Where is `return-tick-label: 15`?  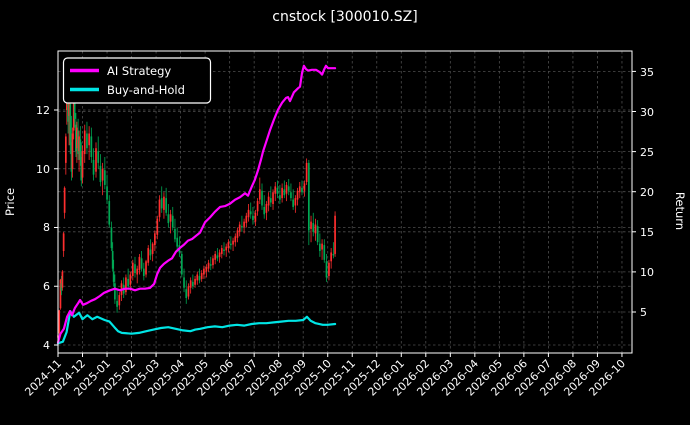
return-tick-label: 15 is located at coordinates (647, 232).